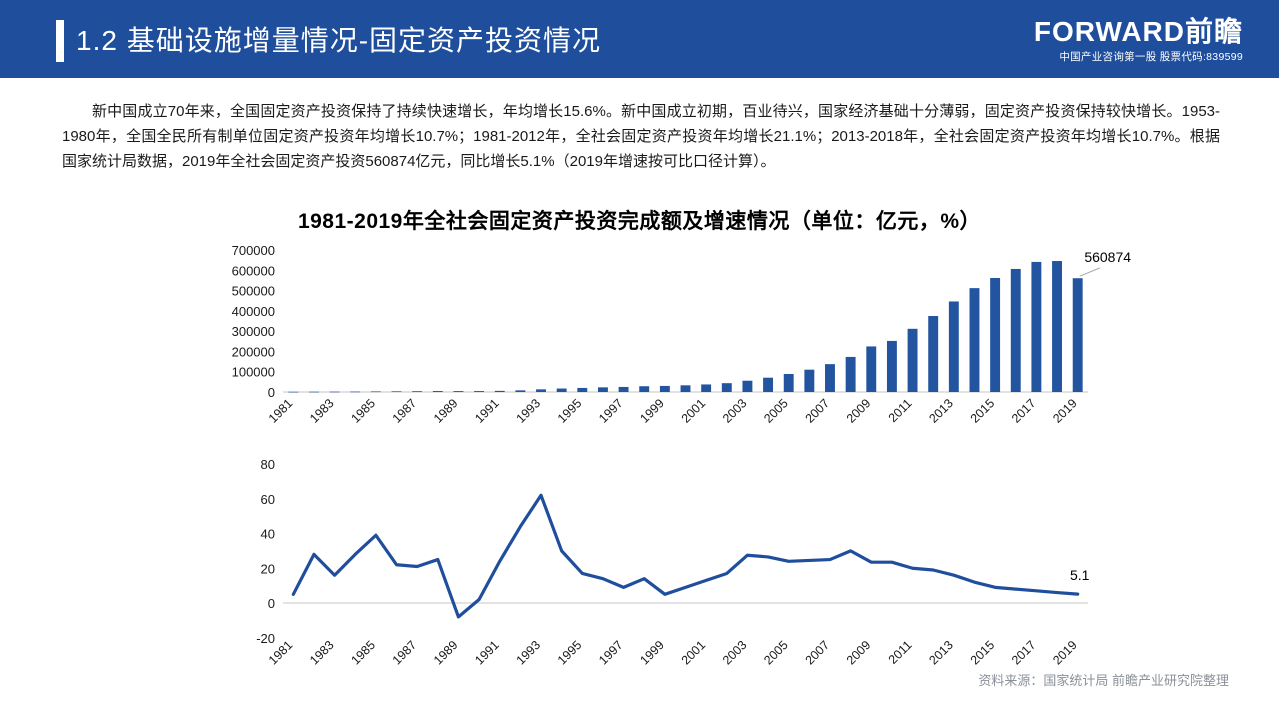 This screenshot has height=719, width=1279. Describe the element at coordinates (1107, 257) in the screenshot. I see `bar-data-label: 560874` at that location.